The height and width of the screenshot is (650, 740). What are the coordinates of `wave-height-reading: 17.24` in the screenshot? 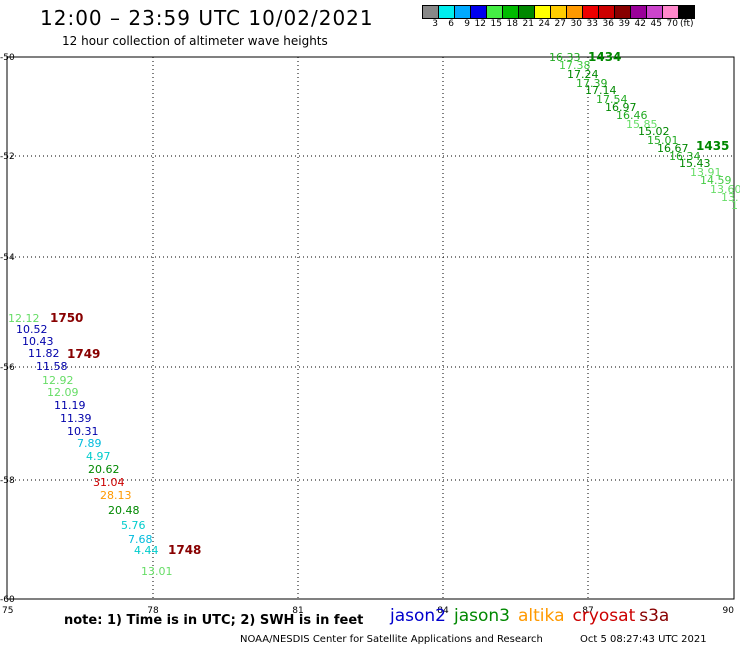 It's located at (583, 74).